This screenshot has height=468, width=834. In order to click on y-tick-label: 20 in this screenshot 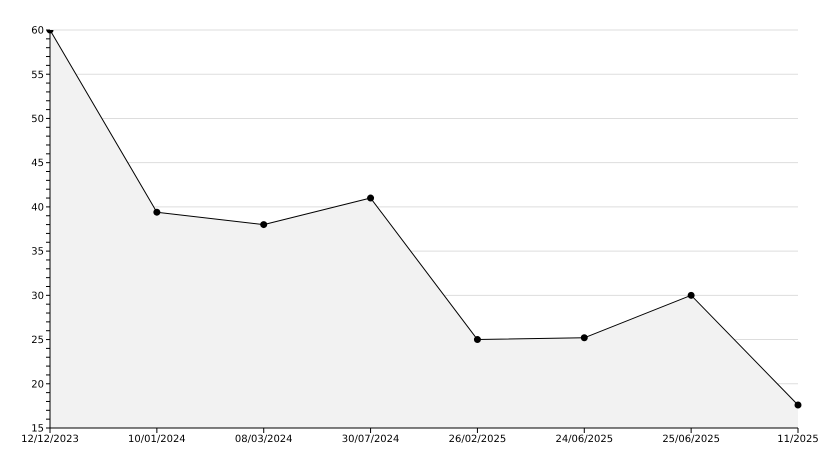, I will do `click(37, 384)`.